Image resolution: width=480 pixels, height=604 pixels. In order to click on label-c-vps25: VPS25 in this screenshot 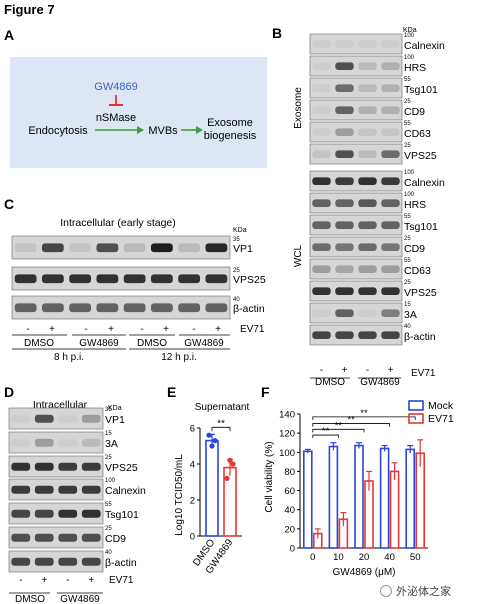, I will do `click(249, 280)`.